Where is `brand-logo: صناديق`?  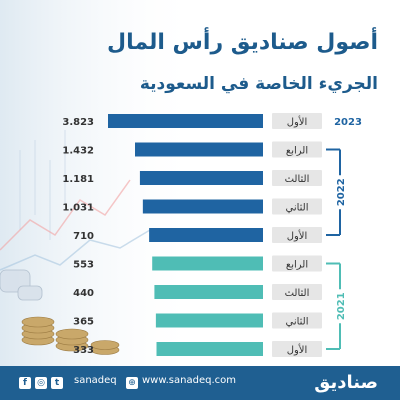 brand-logo: صناديق is located at coordinates (346, 382).